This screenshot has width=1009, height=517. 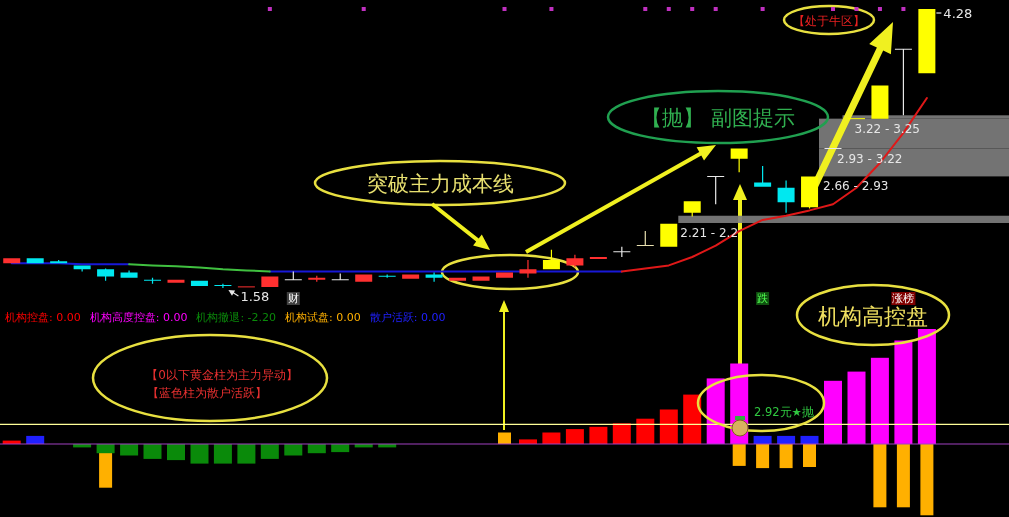 I want to click on text: 财, so click(x=293, y=298).